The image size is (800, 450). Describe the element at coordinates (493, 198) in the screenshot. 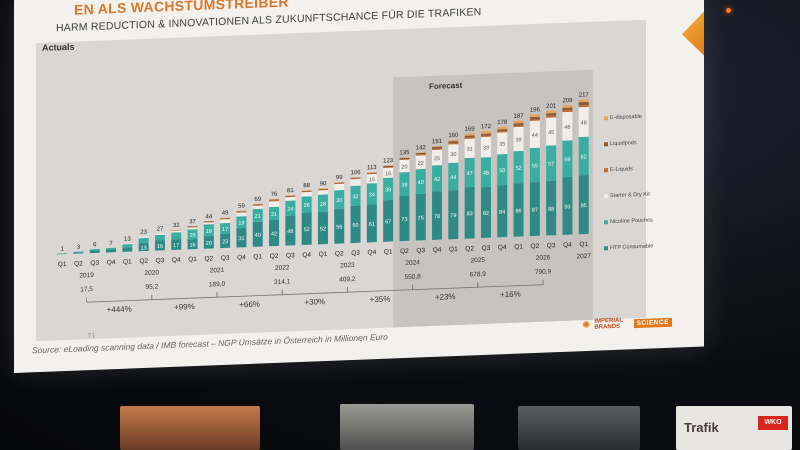

I see `forecast-region` at that location.